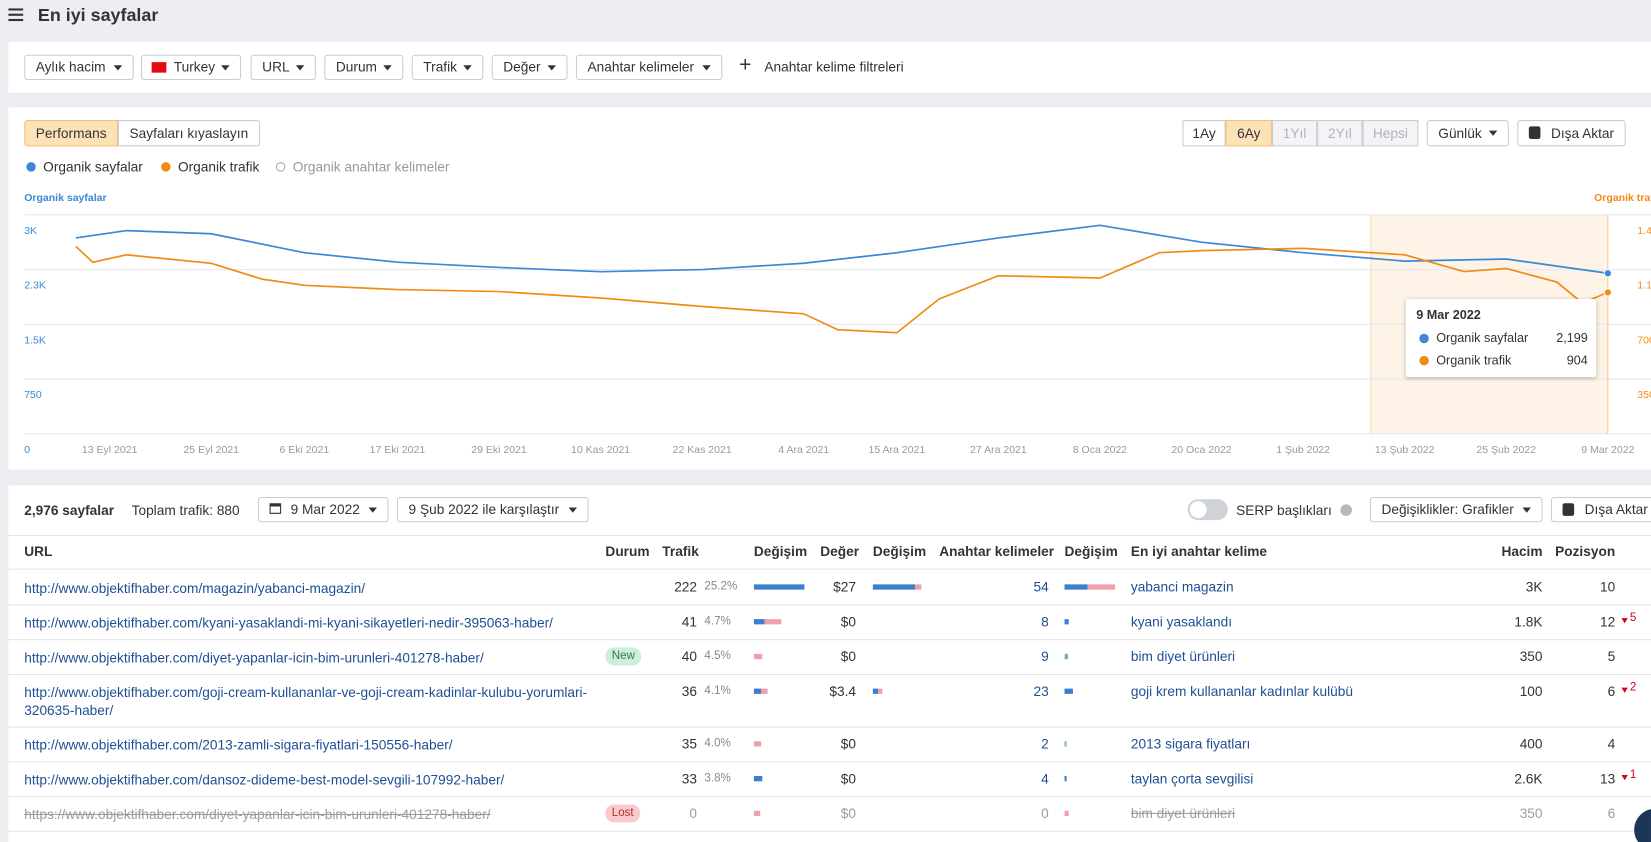 The width and height of the screenshot is (1651, 842). What do you see at coordinates (159, 67) in the screenshot?
I see `flag-icon` at bounding box center [159, 67].